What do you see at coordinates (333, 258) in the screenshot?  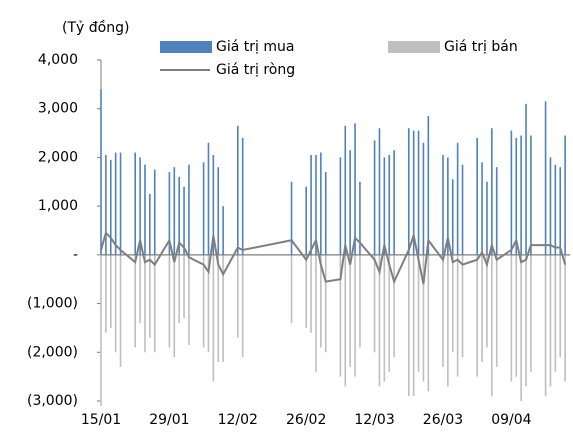 I see `line` at bounding box center [333, 258].